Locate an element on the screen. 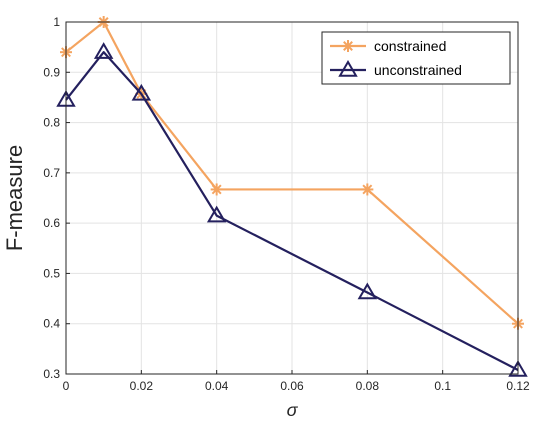 This screenshot has width=550, height=436. legend-label: unconstrained is located at coordinates (418, 70).